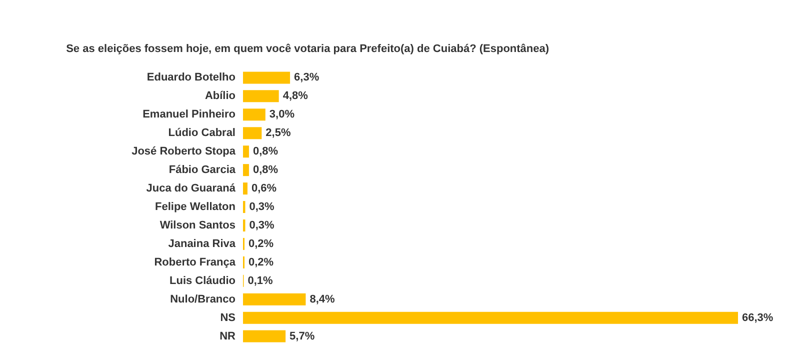  What do you see at coordinates (195, 207) in the screenshot?
I see `y-tick-label: Felipe Wellaton` at bounding box center [195, 207].